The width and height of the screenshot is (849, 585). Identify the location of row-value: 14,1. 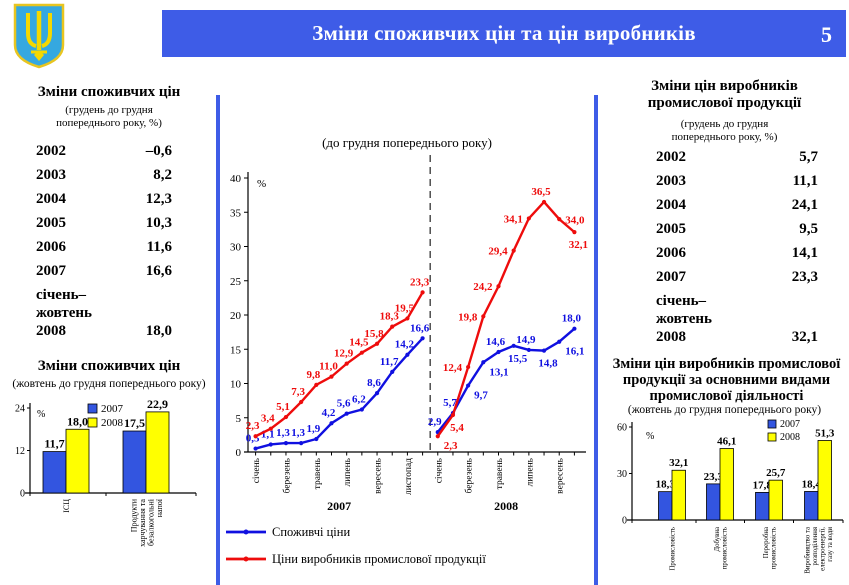
(804, 253).